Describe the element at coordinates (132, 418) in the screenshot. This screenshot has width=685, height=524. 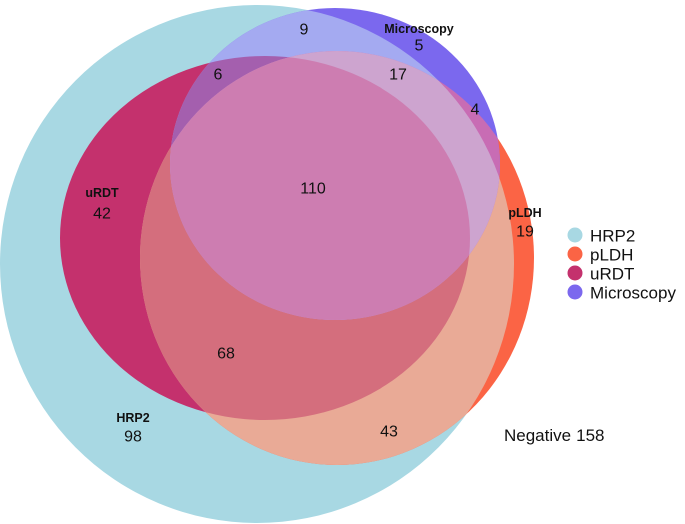
I see `set-label-hrp2: HRP2` at that location.